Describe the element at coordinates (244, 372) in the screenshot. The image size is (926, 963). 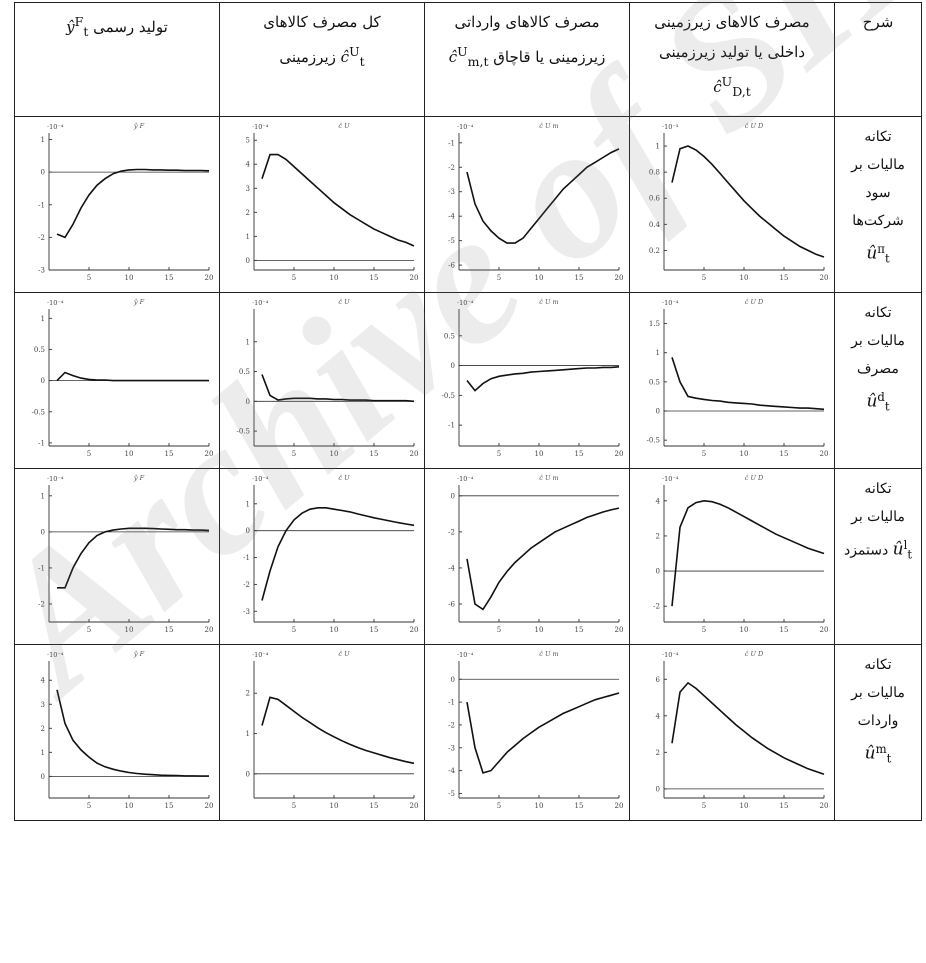
I see `y-tick-label: 0.5` at that location.